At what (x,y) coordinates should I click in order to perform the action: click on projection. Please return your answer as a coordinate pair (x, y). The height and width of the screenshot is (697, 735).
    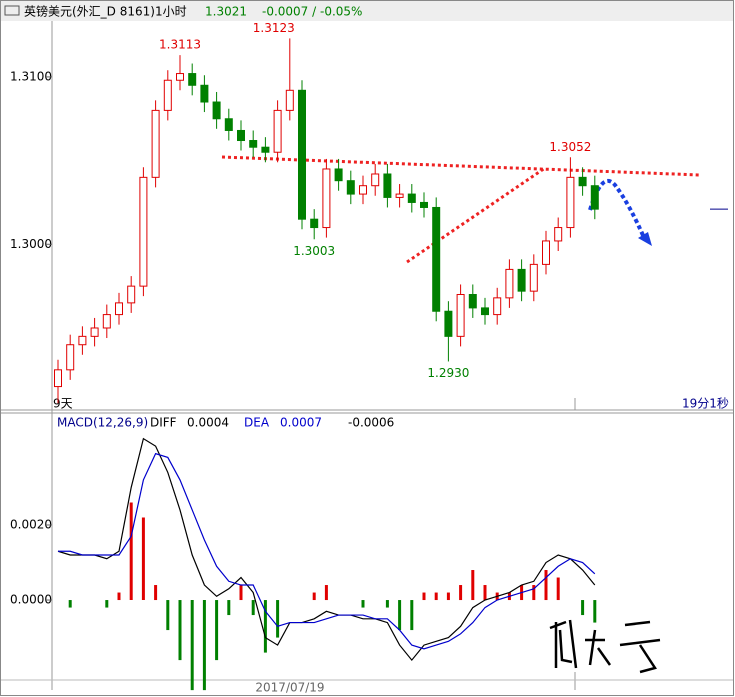
    Looking at the image, I should click on (617, 209).